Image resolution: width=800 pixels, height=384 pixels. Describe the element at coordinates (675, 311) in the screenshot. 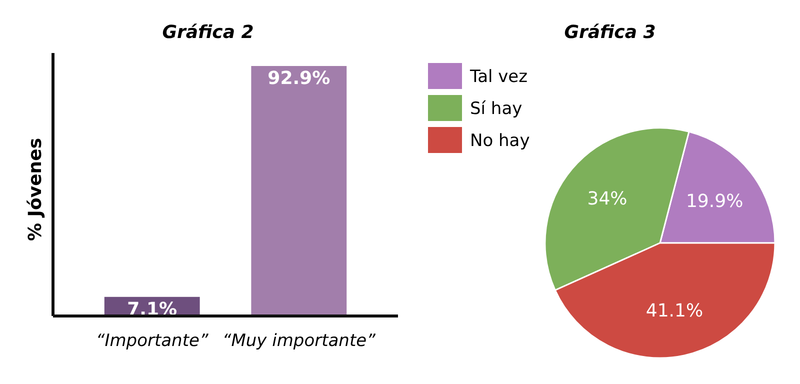

I see `data-label: 41.1%` at that location.